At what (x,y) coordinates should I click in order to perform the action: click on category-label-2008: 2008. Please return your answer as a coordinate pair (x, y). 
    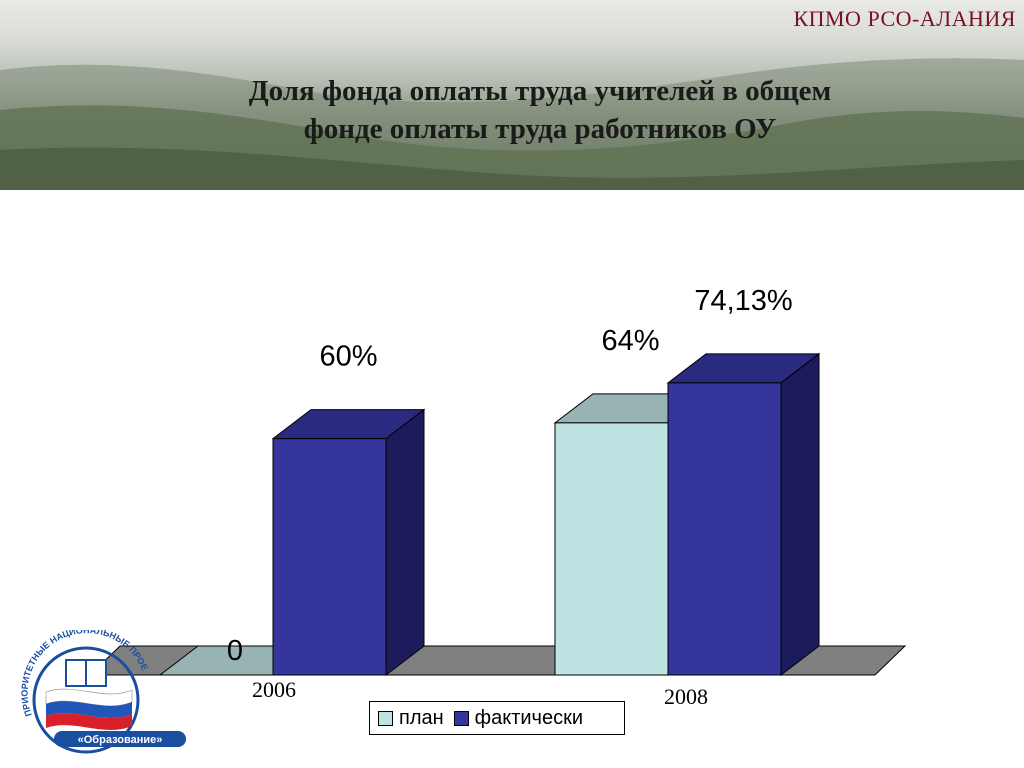
    Looking at the image, I should click on (686, 696).